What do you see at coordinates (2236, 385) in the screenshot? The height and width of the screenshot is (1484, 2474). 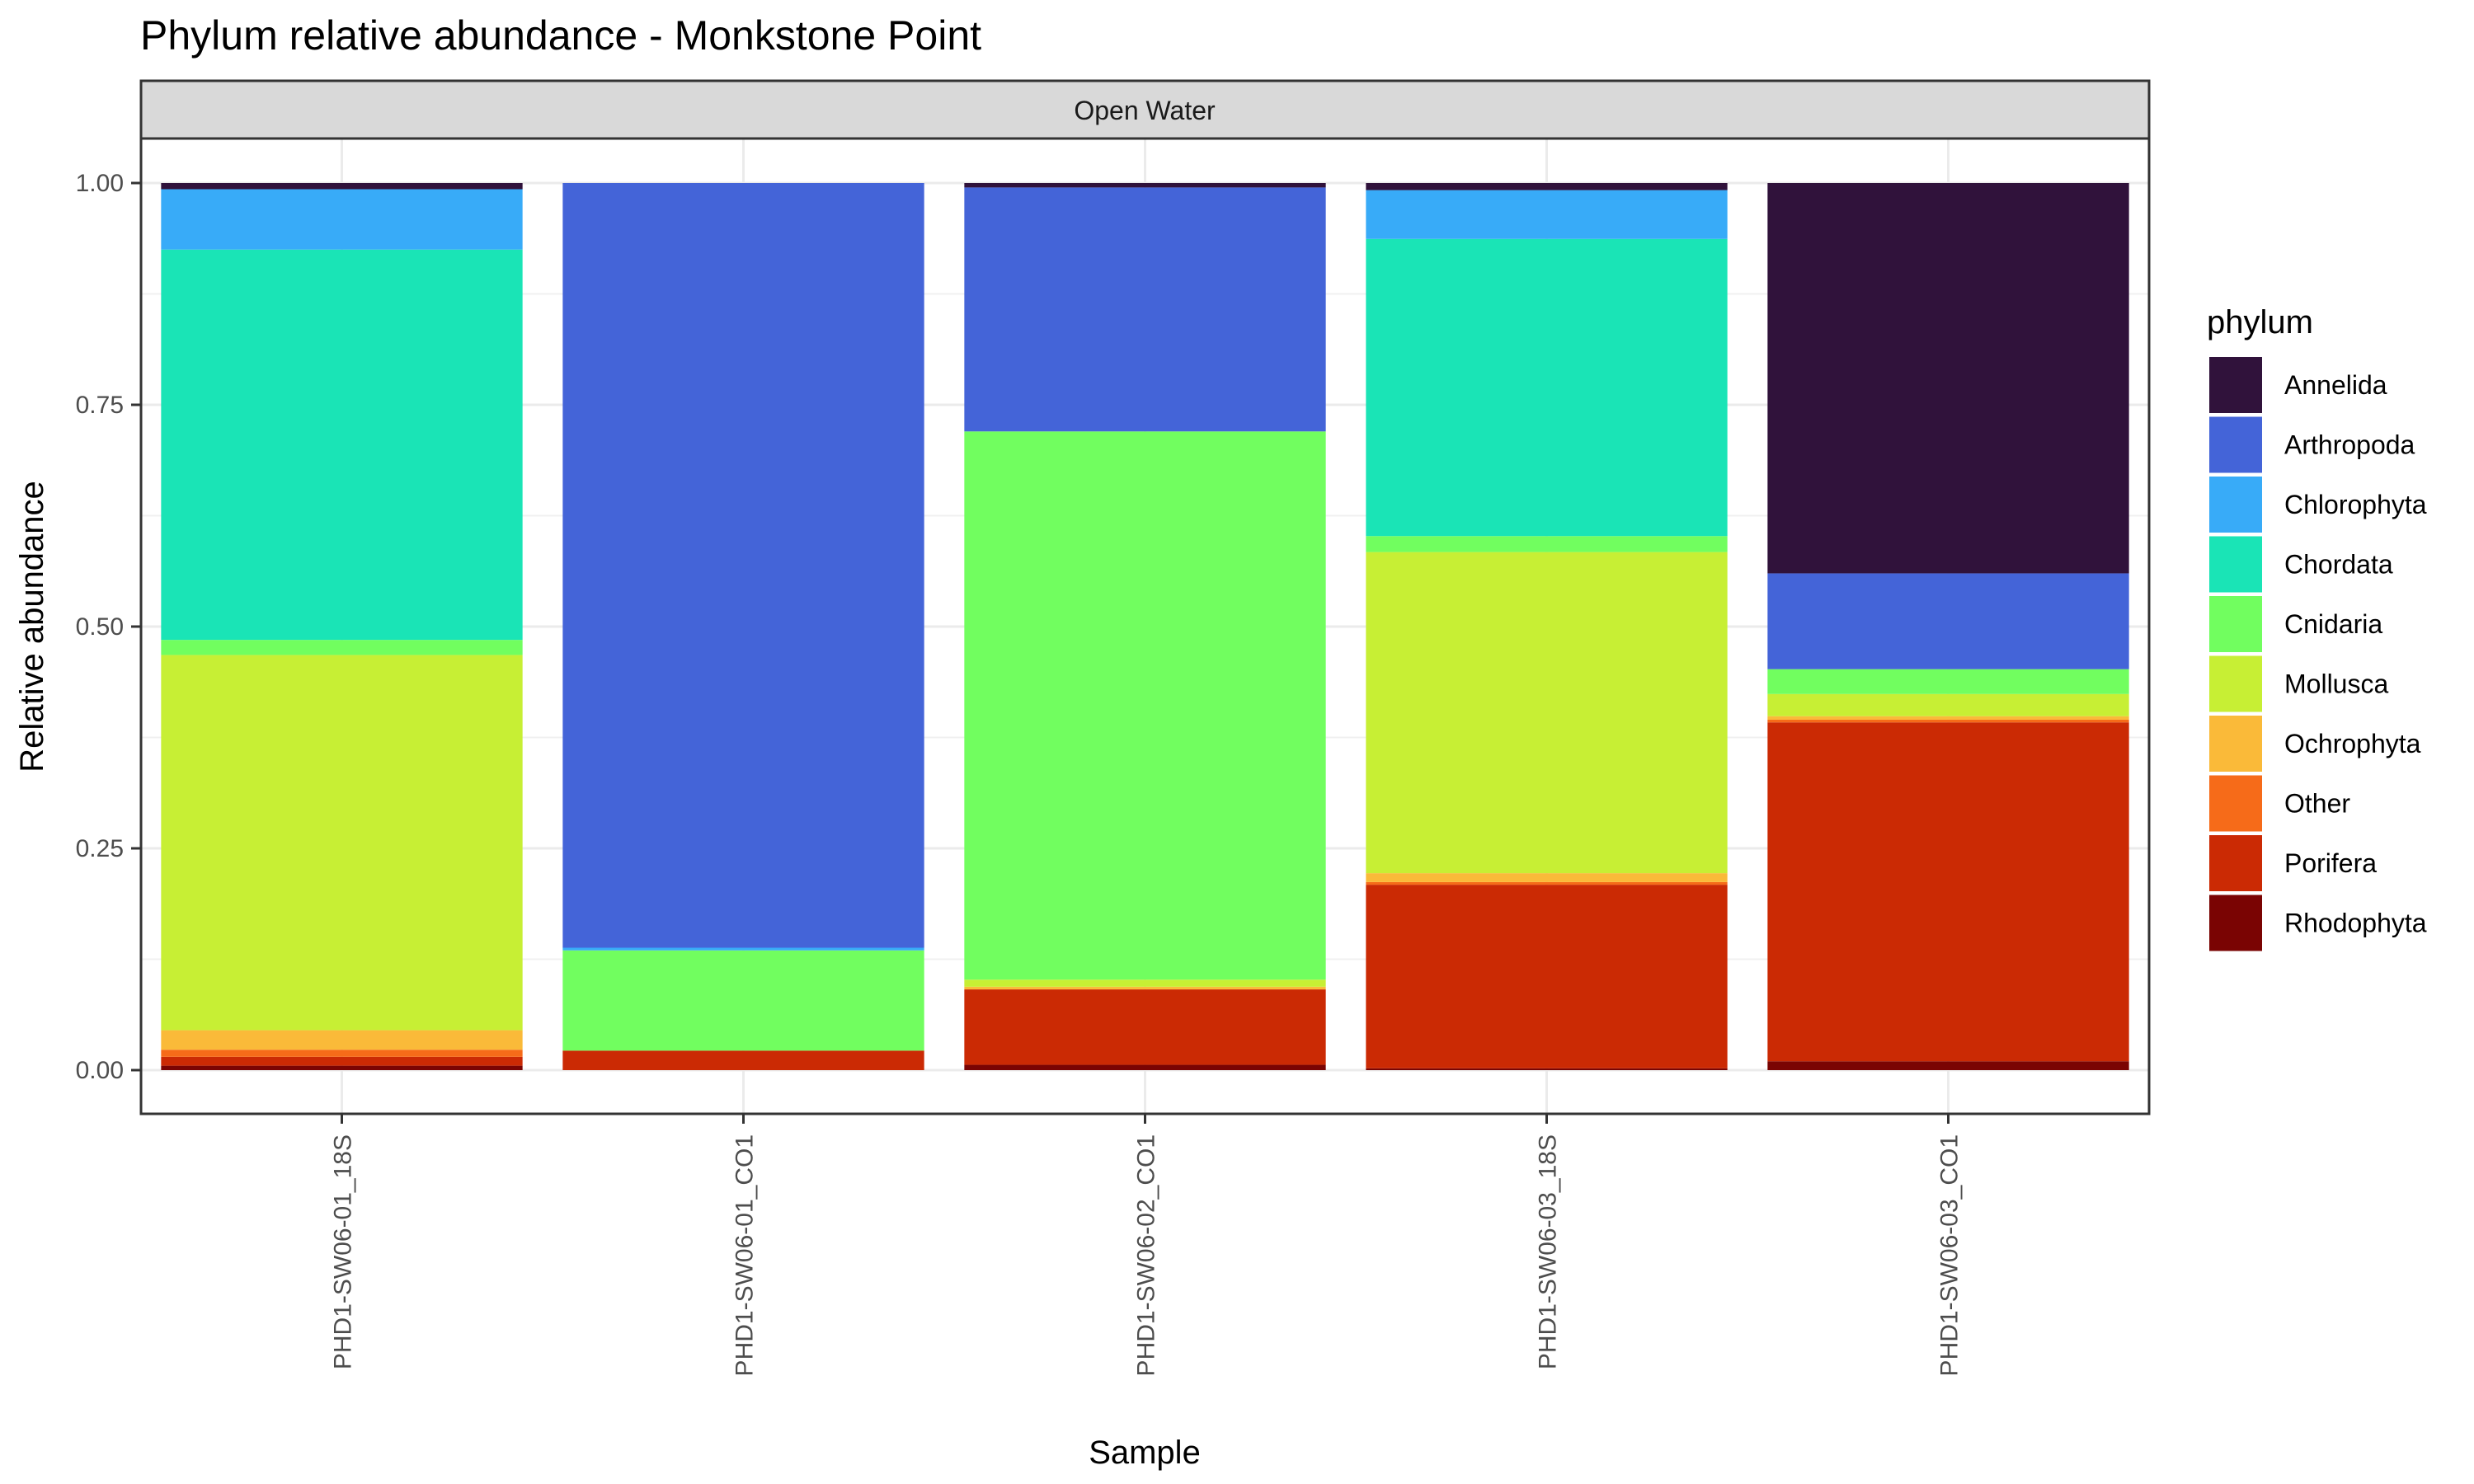 I see `legend-swatch-annelida` at bounding box center [2236, 385].